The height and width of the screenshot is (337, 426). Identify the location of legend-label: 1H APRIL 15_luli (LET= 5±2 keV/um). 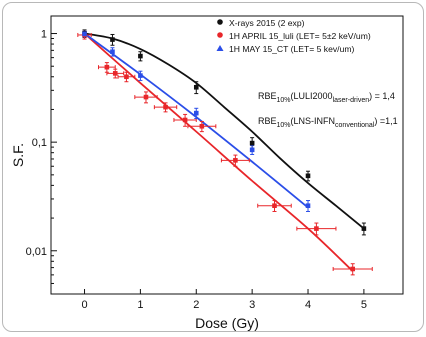
(300, 36).